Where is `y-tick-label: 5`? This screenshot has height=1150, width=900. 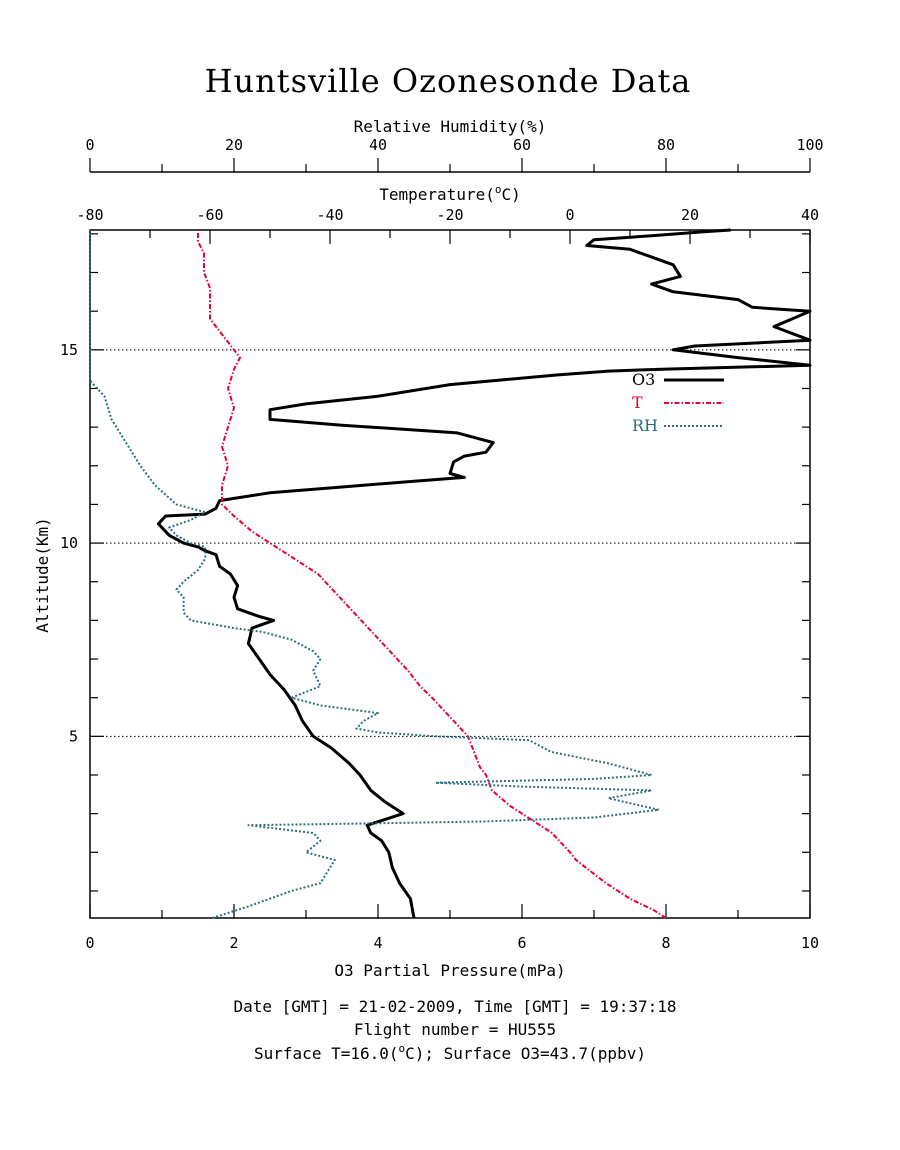
y-tick-label: 5 is located at coordinates (73, 736).